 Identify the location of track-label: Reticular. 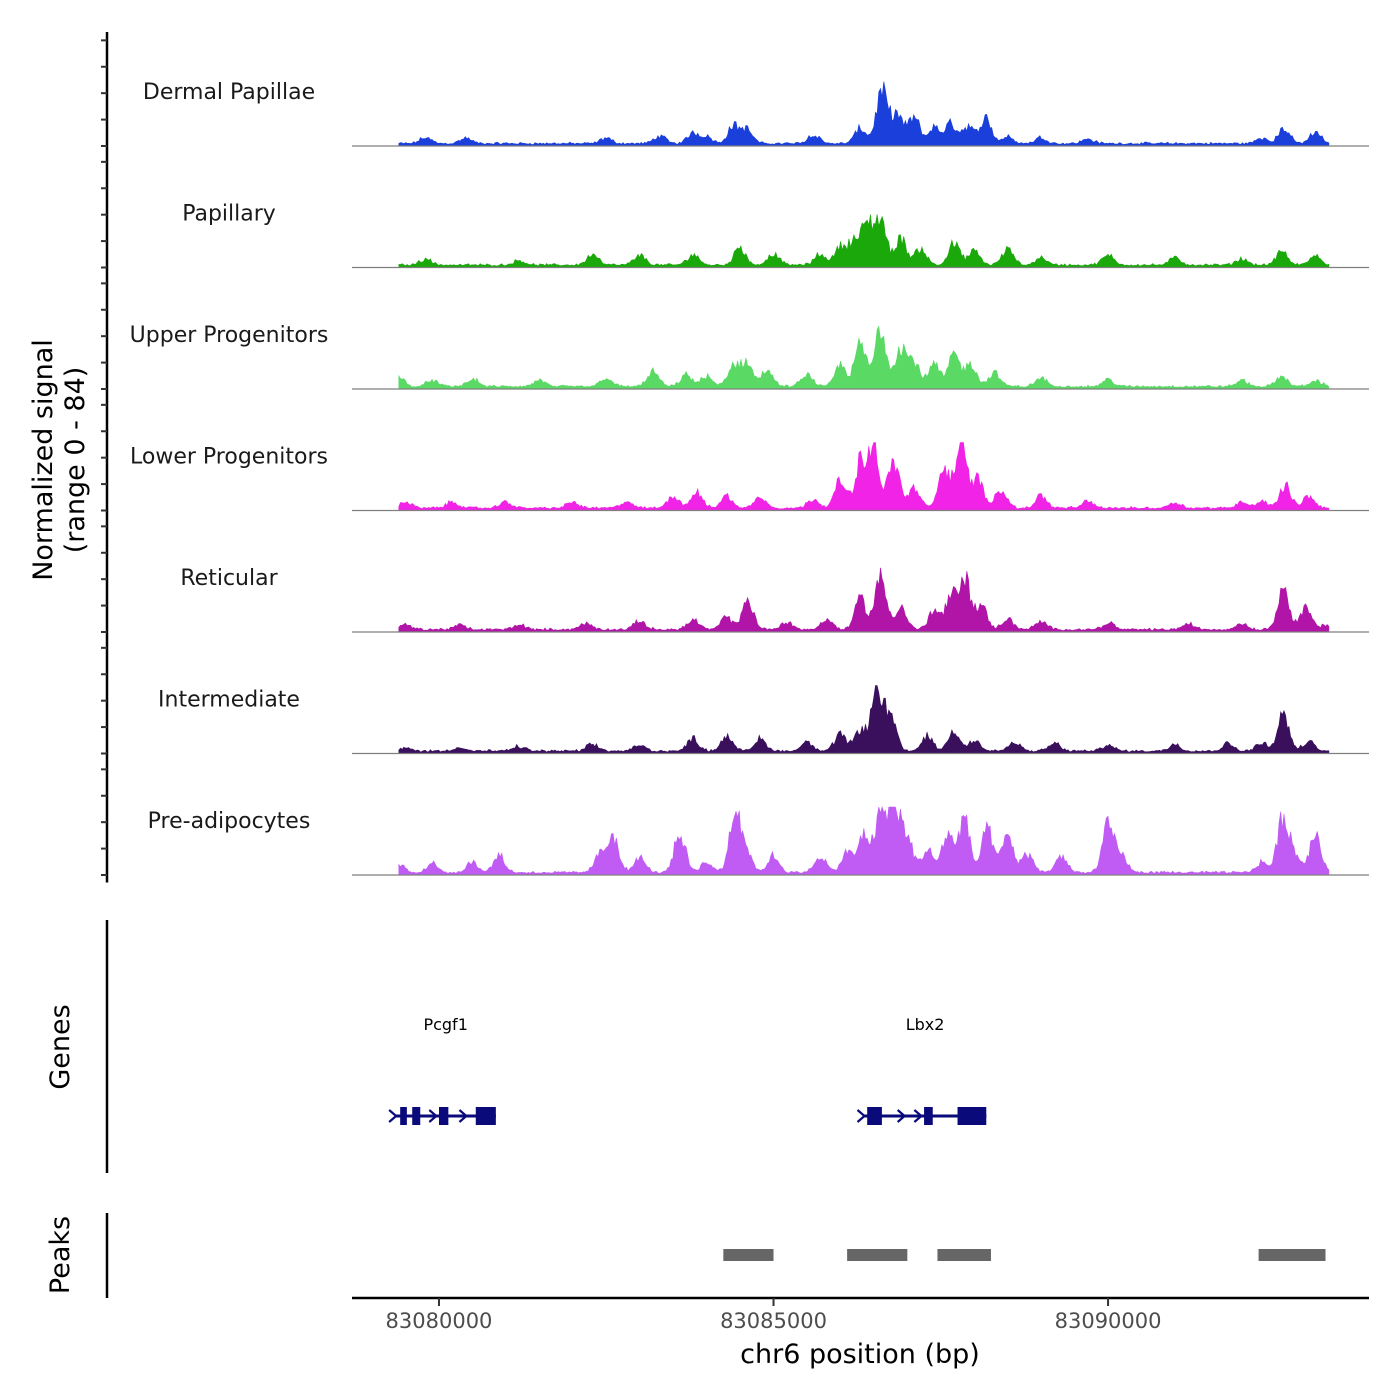
(229, 578).